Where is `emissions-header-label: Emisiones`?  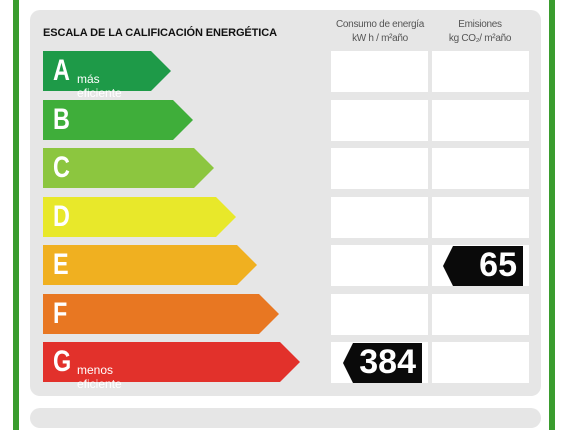
emissions-header-label: Emisiones is located at coordinates (480, 24).